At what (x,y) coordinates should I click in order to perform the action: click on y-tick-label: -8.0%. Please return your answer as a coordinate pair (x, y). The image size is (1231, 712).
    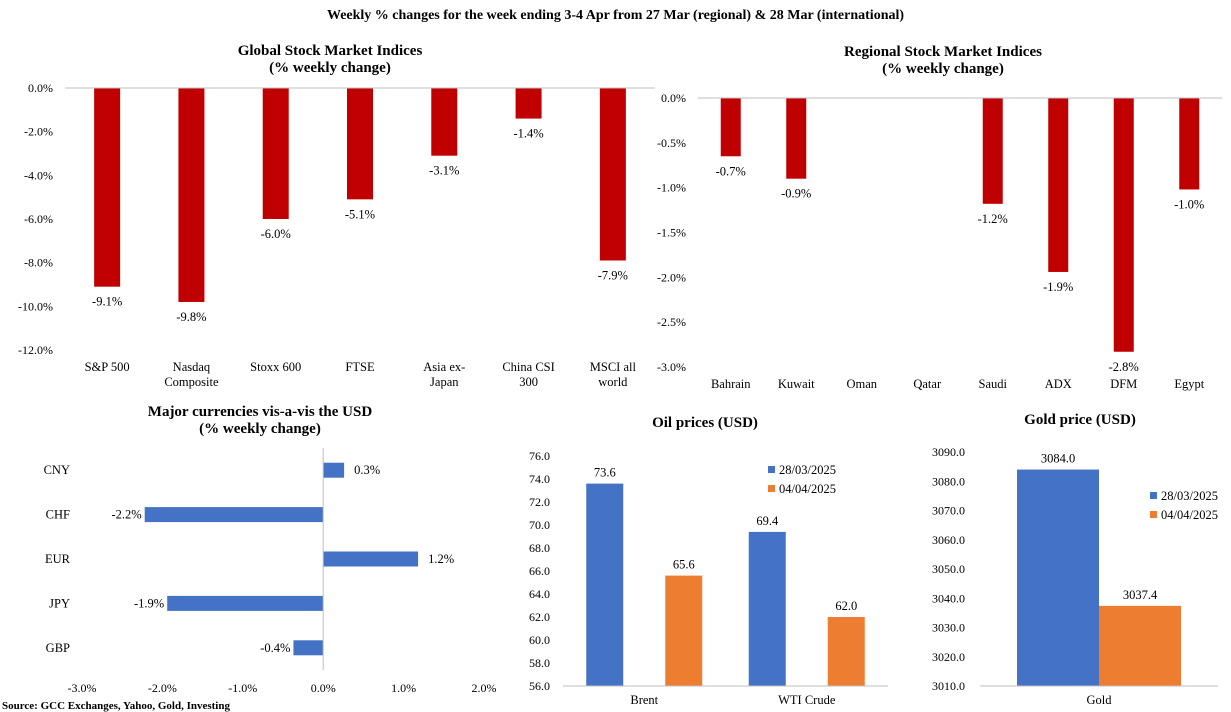
    Looking at the image, I should click on (38, 263).